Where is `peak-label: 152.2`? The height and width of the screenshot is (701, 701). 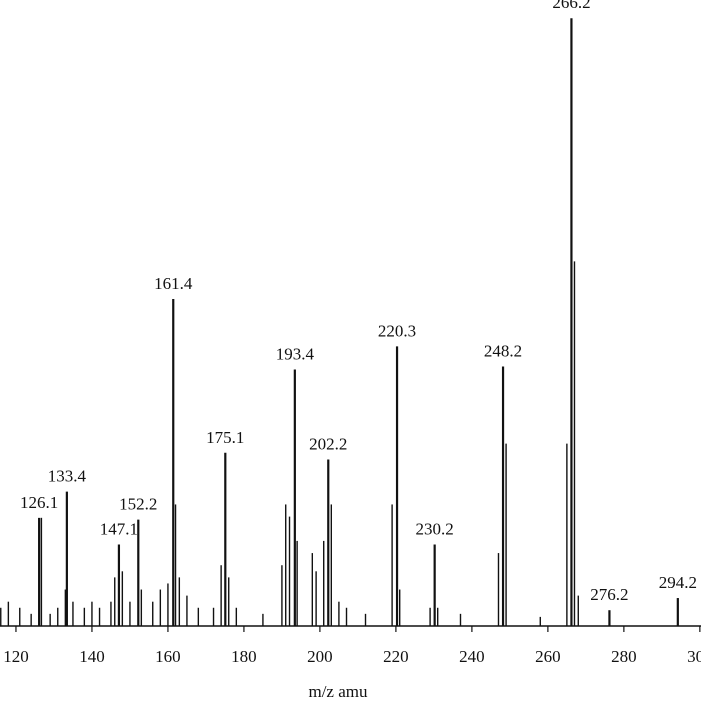
peak-label: 152.2 is located at coordinates (138, 504).